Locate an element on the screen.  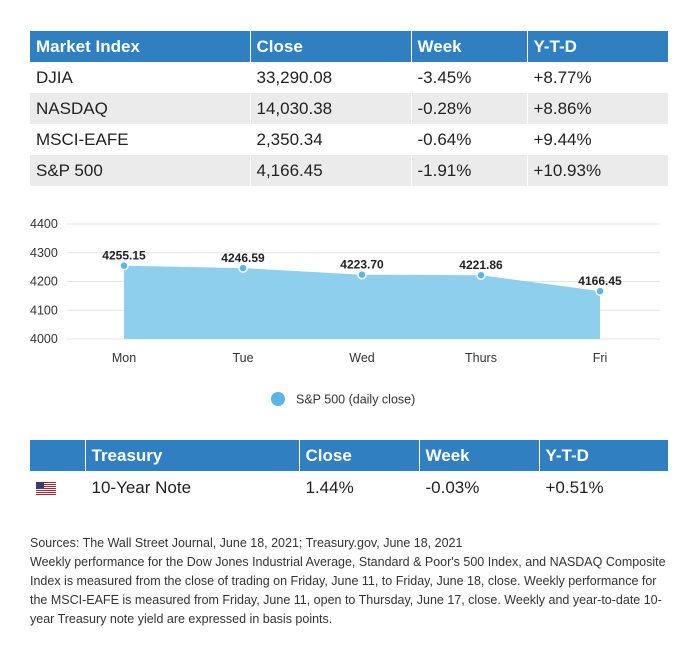
table-row-10-year-note: 10-Year Note 1.44% -0.03% +0.51% is located at coordinates (349, 487).